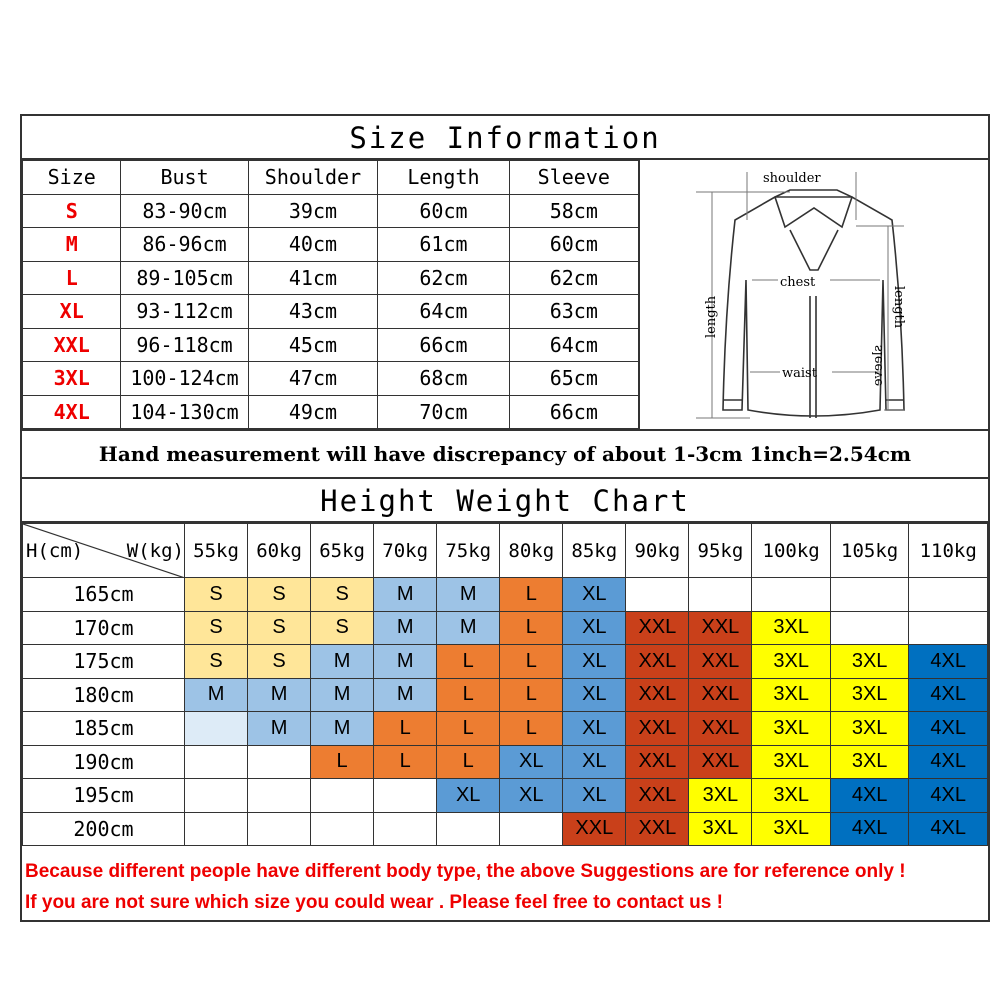 The width and height of the screenshot is (1002, 1002). What do you see at coordinates (505, 501) in the screenshot?
I see `hw-chart-title: Height Weight Chart` at bounding box center [505, 501].